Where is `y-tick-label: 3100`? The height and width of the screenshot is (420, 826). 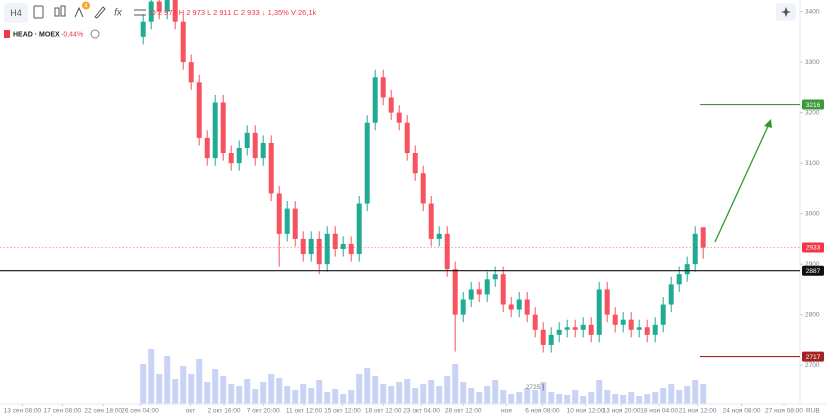 y-tick-label: 3100 is located at coordinates (812, 163).